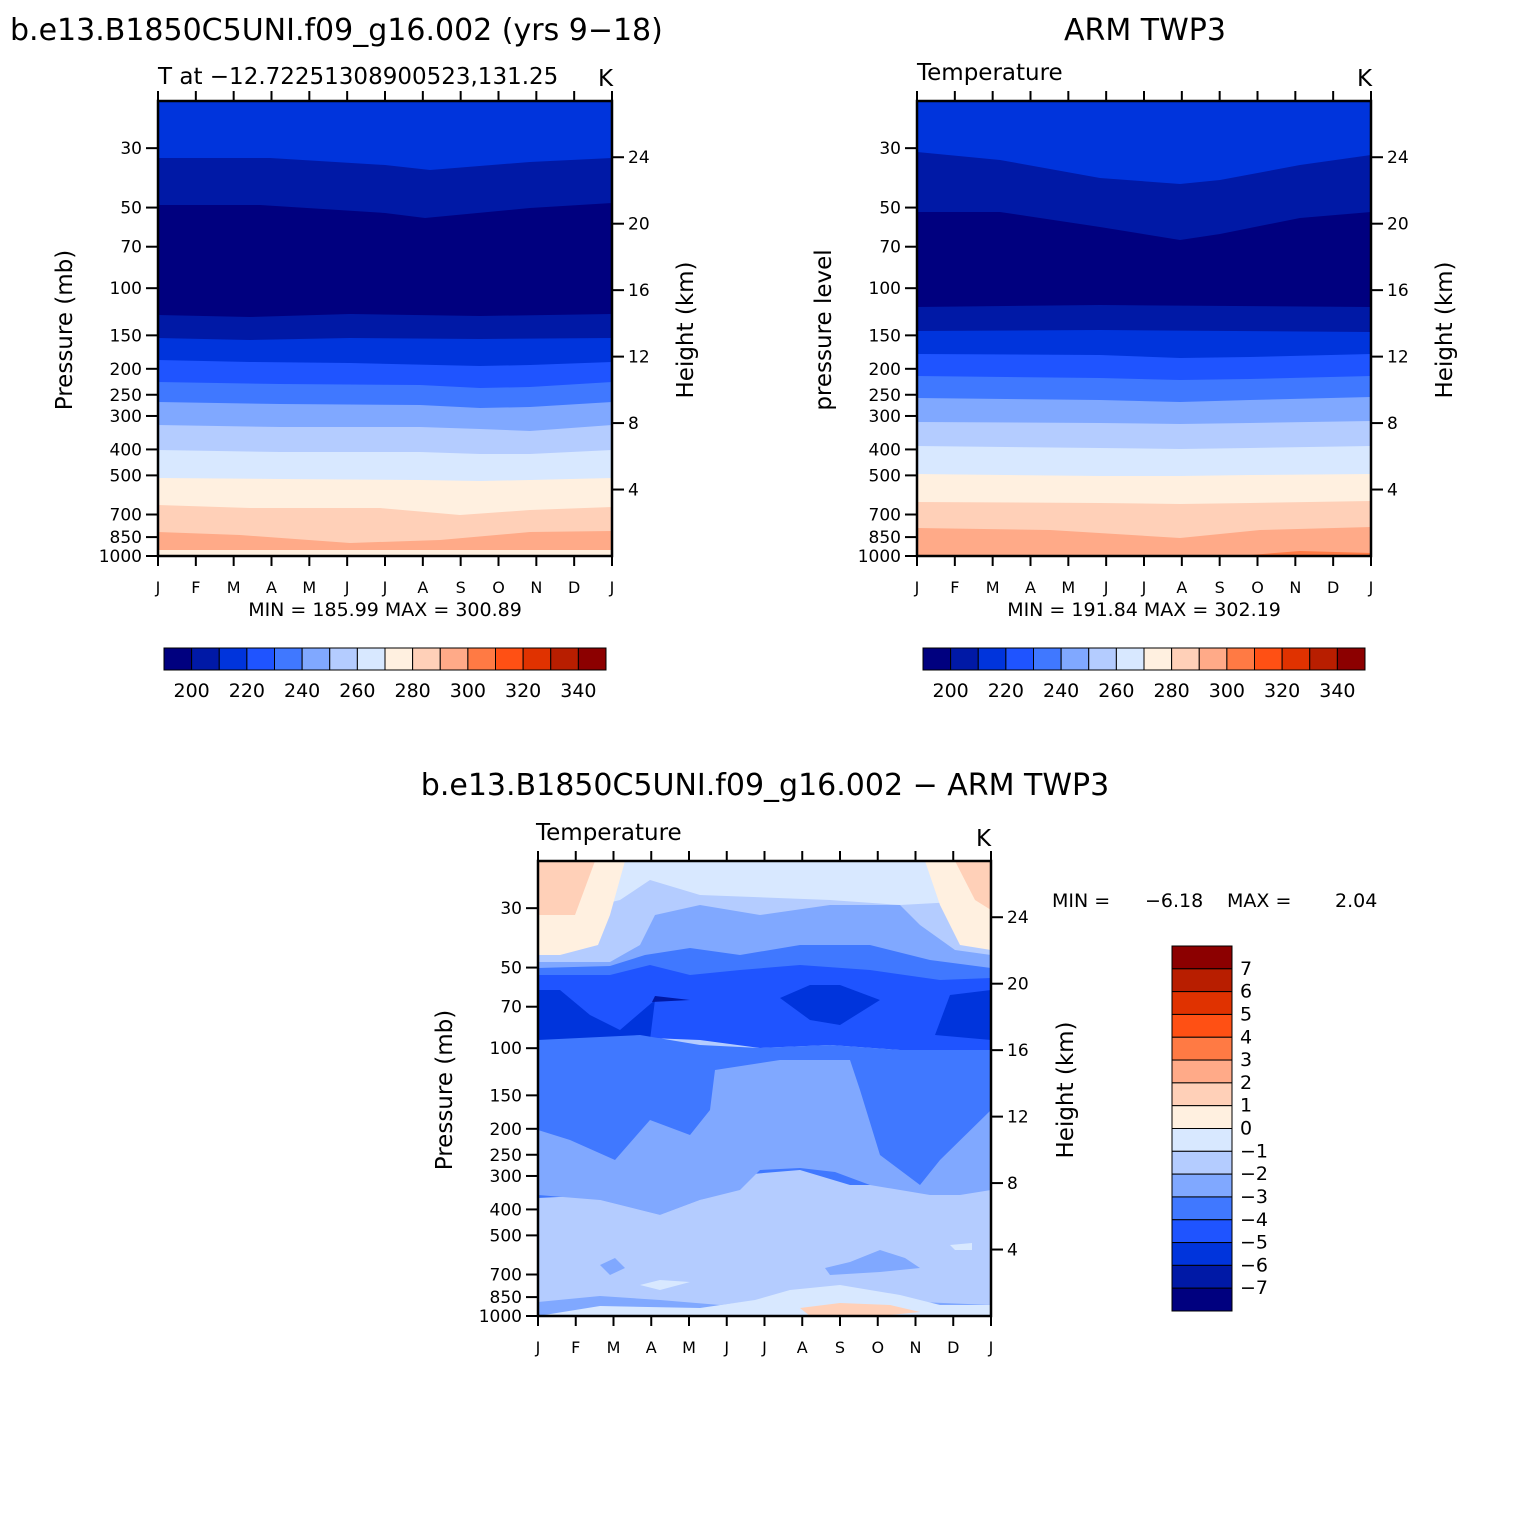 This screenshot has width=1530, height=1530. What do you see at coordinates (890, 149) in the screenshot?
I see `y-tick-label: 30` at bounding box center [890, 149].